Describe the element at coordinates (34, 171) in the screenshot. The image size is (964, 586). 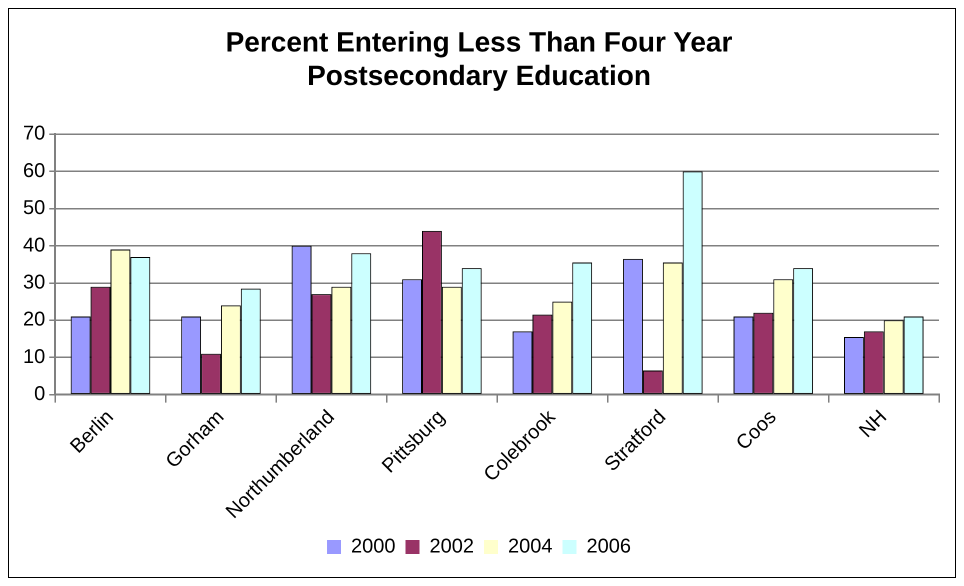
I see `y-tick-label: 60` at that location.